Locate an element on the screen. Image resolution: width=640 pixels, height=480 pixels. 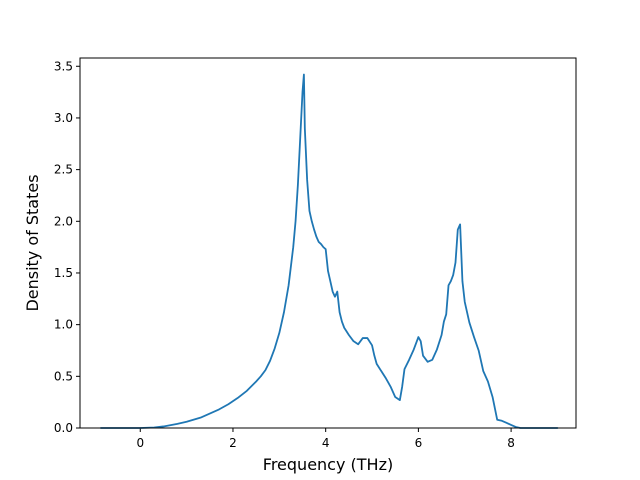
y-tick-label: 3.5 is located at coordinates (63, 66).